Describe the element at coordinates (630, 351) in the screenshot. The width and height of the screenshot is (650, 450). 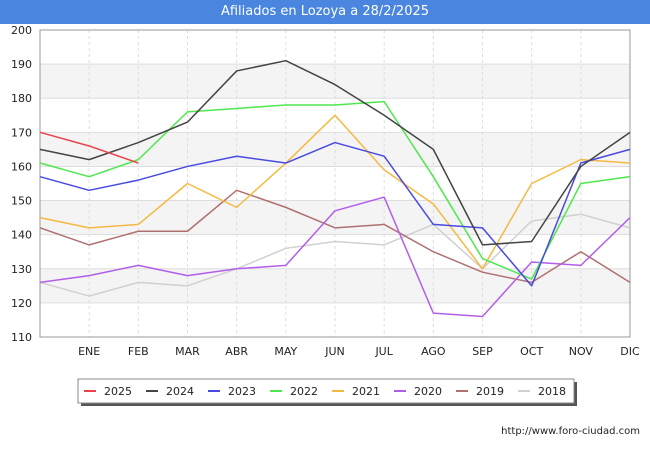
I see `x-tick-label: DIC` at that location.